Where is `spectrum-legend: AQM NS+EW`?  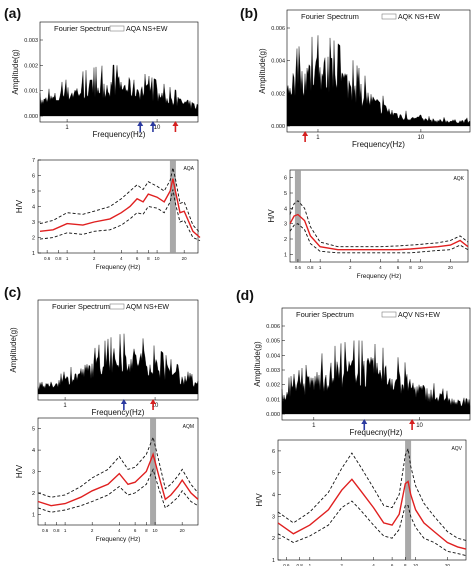 spectrum-legend: AQM NS+EW is located at coordinates (147, 307).